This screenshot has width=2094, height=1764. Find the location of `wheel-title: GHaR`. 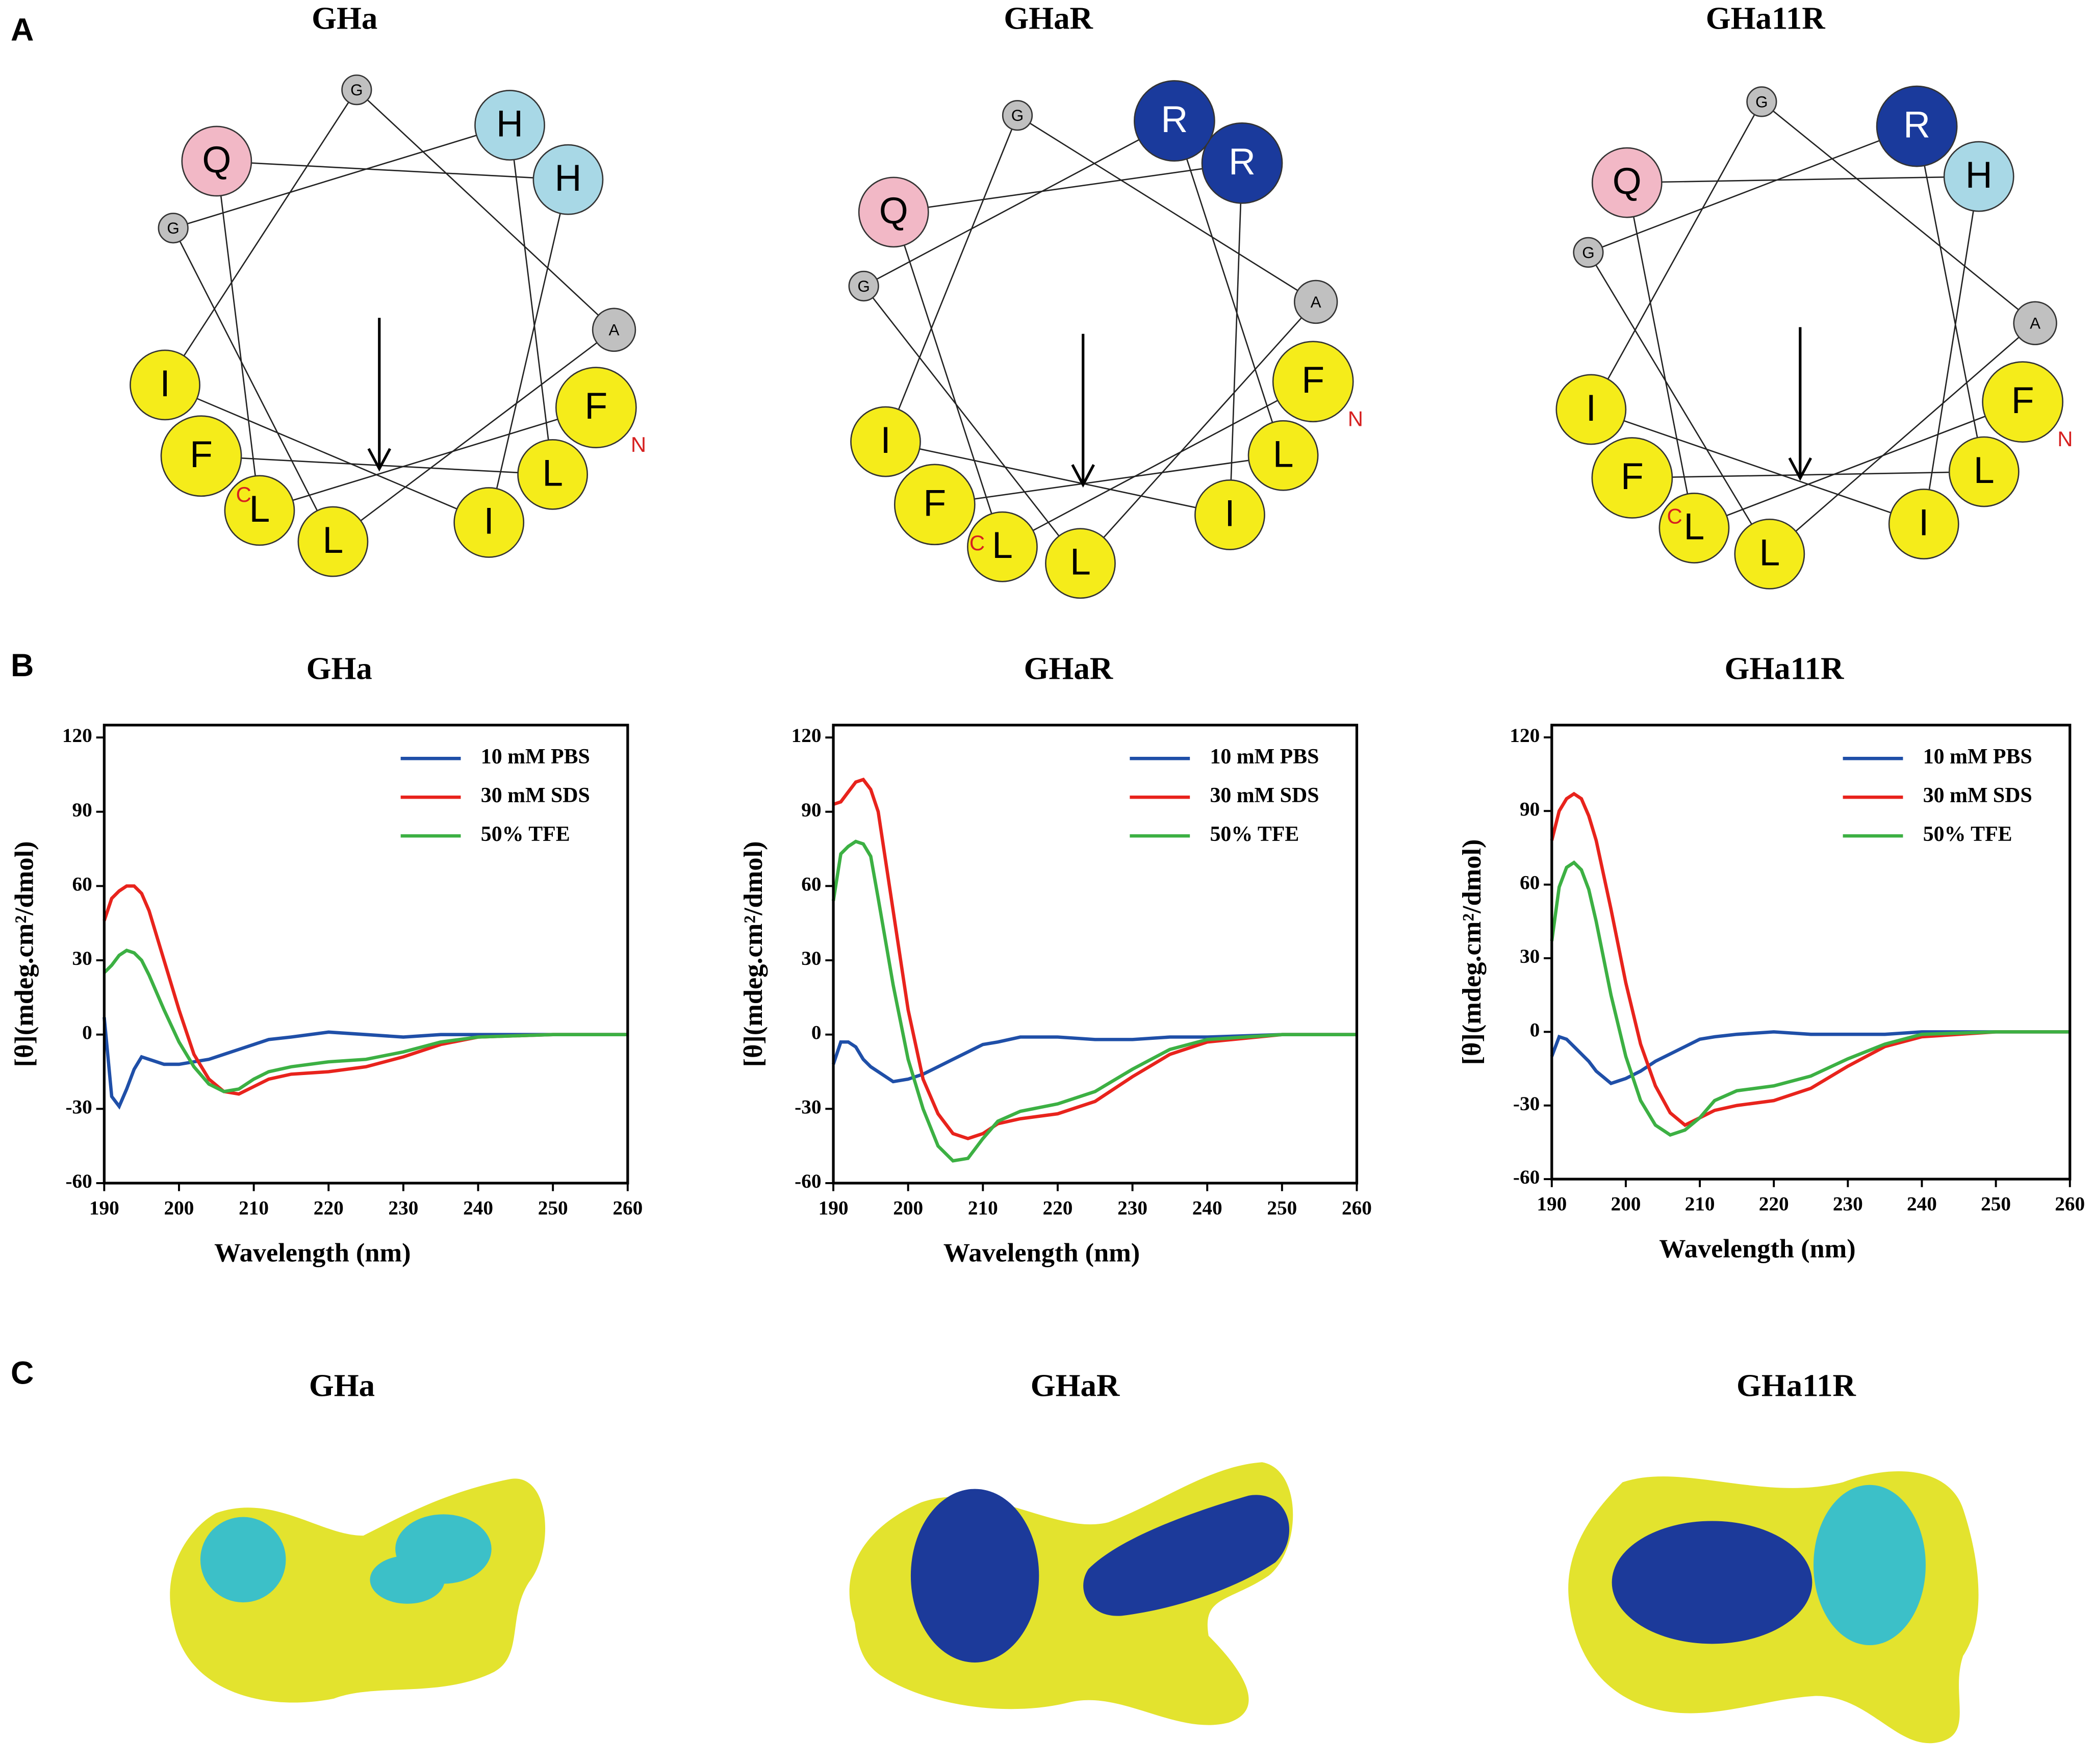

wheel-title: GHaR is located at coordinates (1048, 18).